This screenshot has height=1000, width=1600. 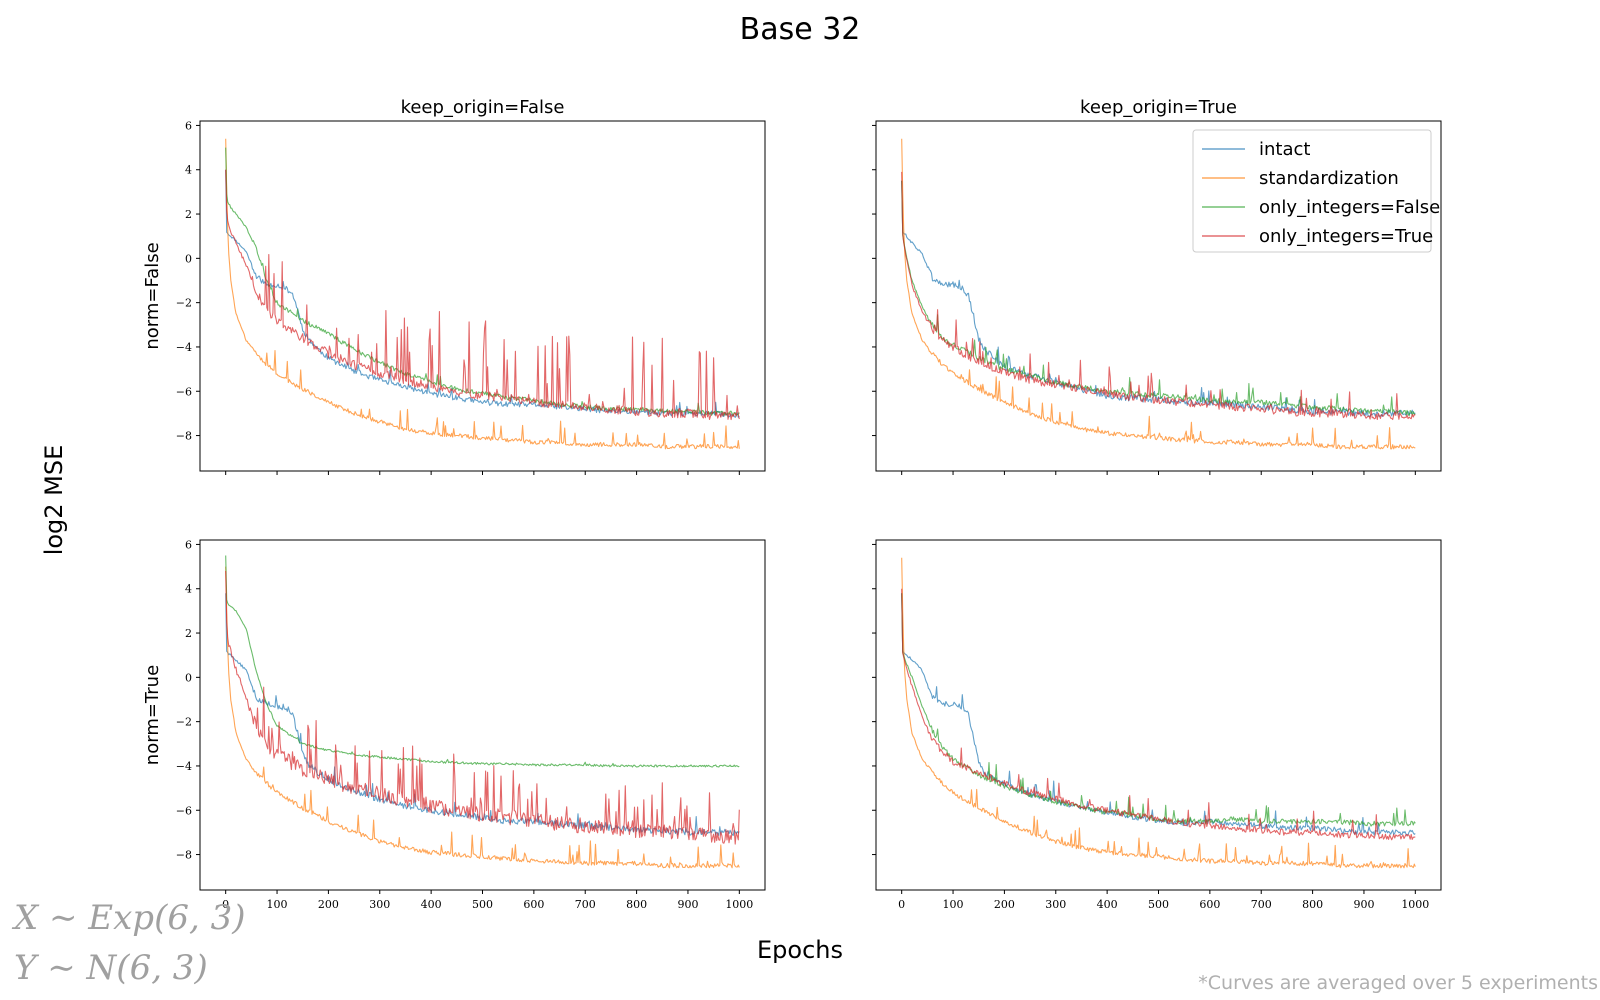 What do you see at coordinates (111, 968) in the screenshot?
I see `formula-y-distribution: Y ∼ N(6, 3)` at bounding box center [111, 968].